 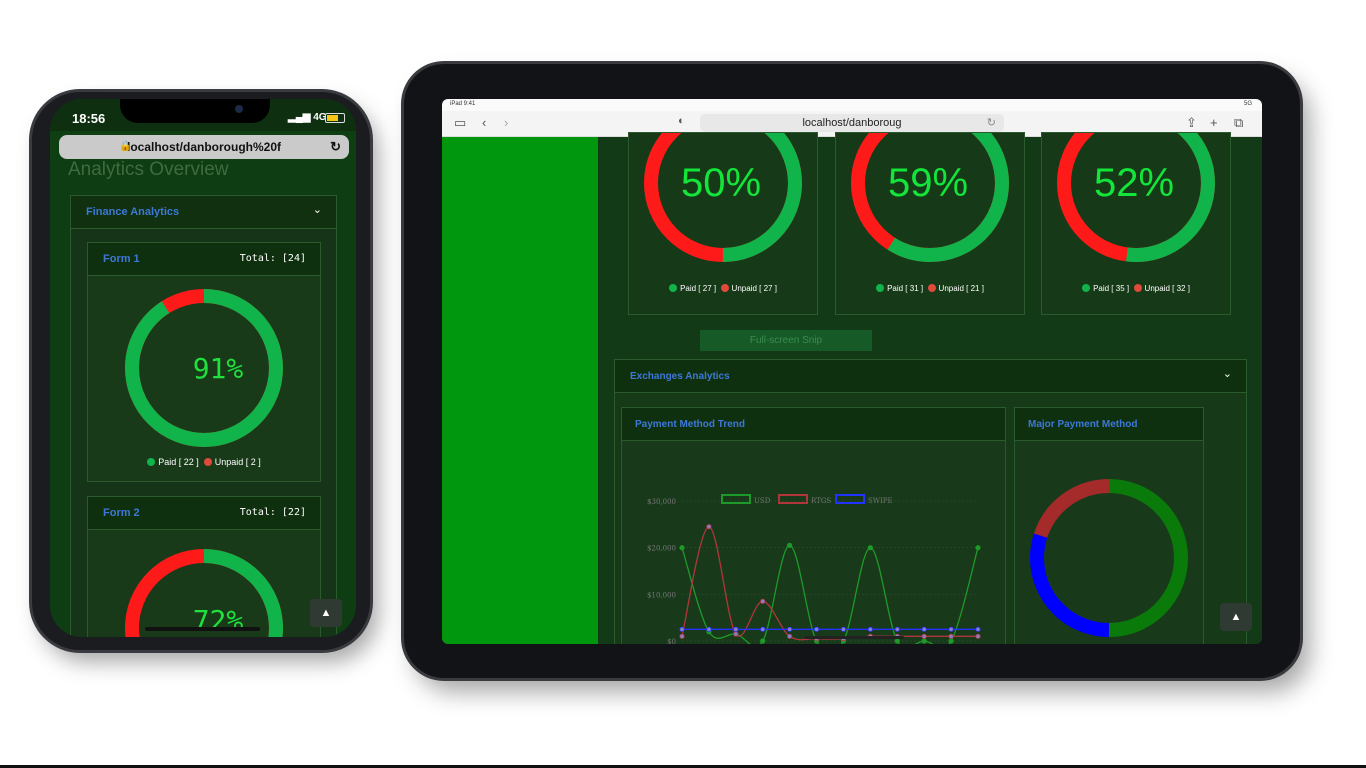 I want to click on gauge-2-percent: 59%, so click(x=928, y=183).